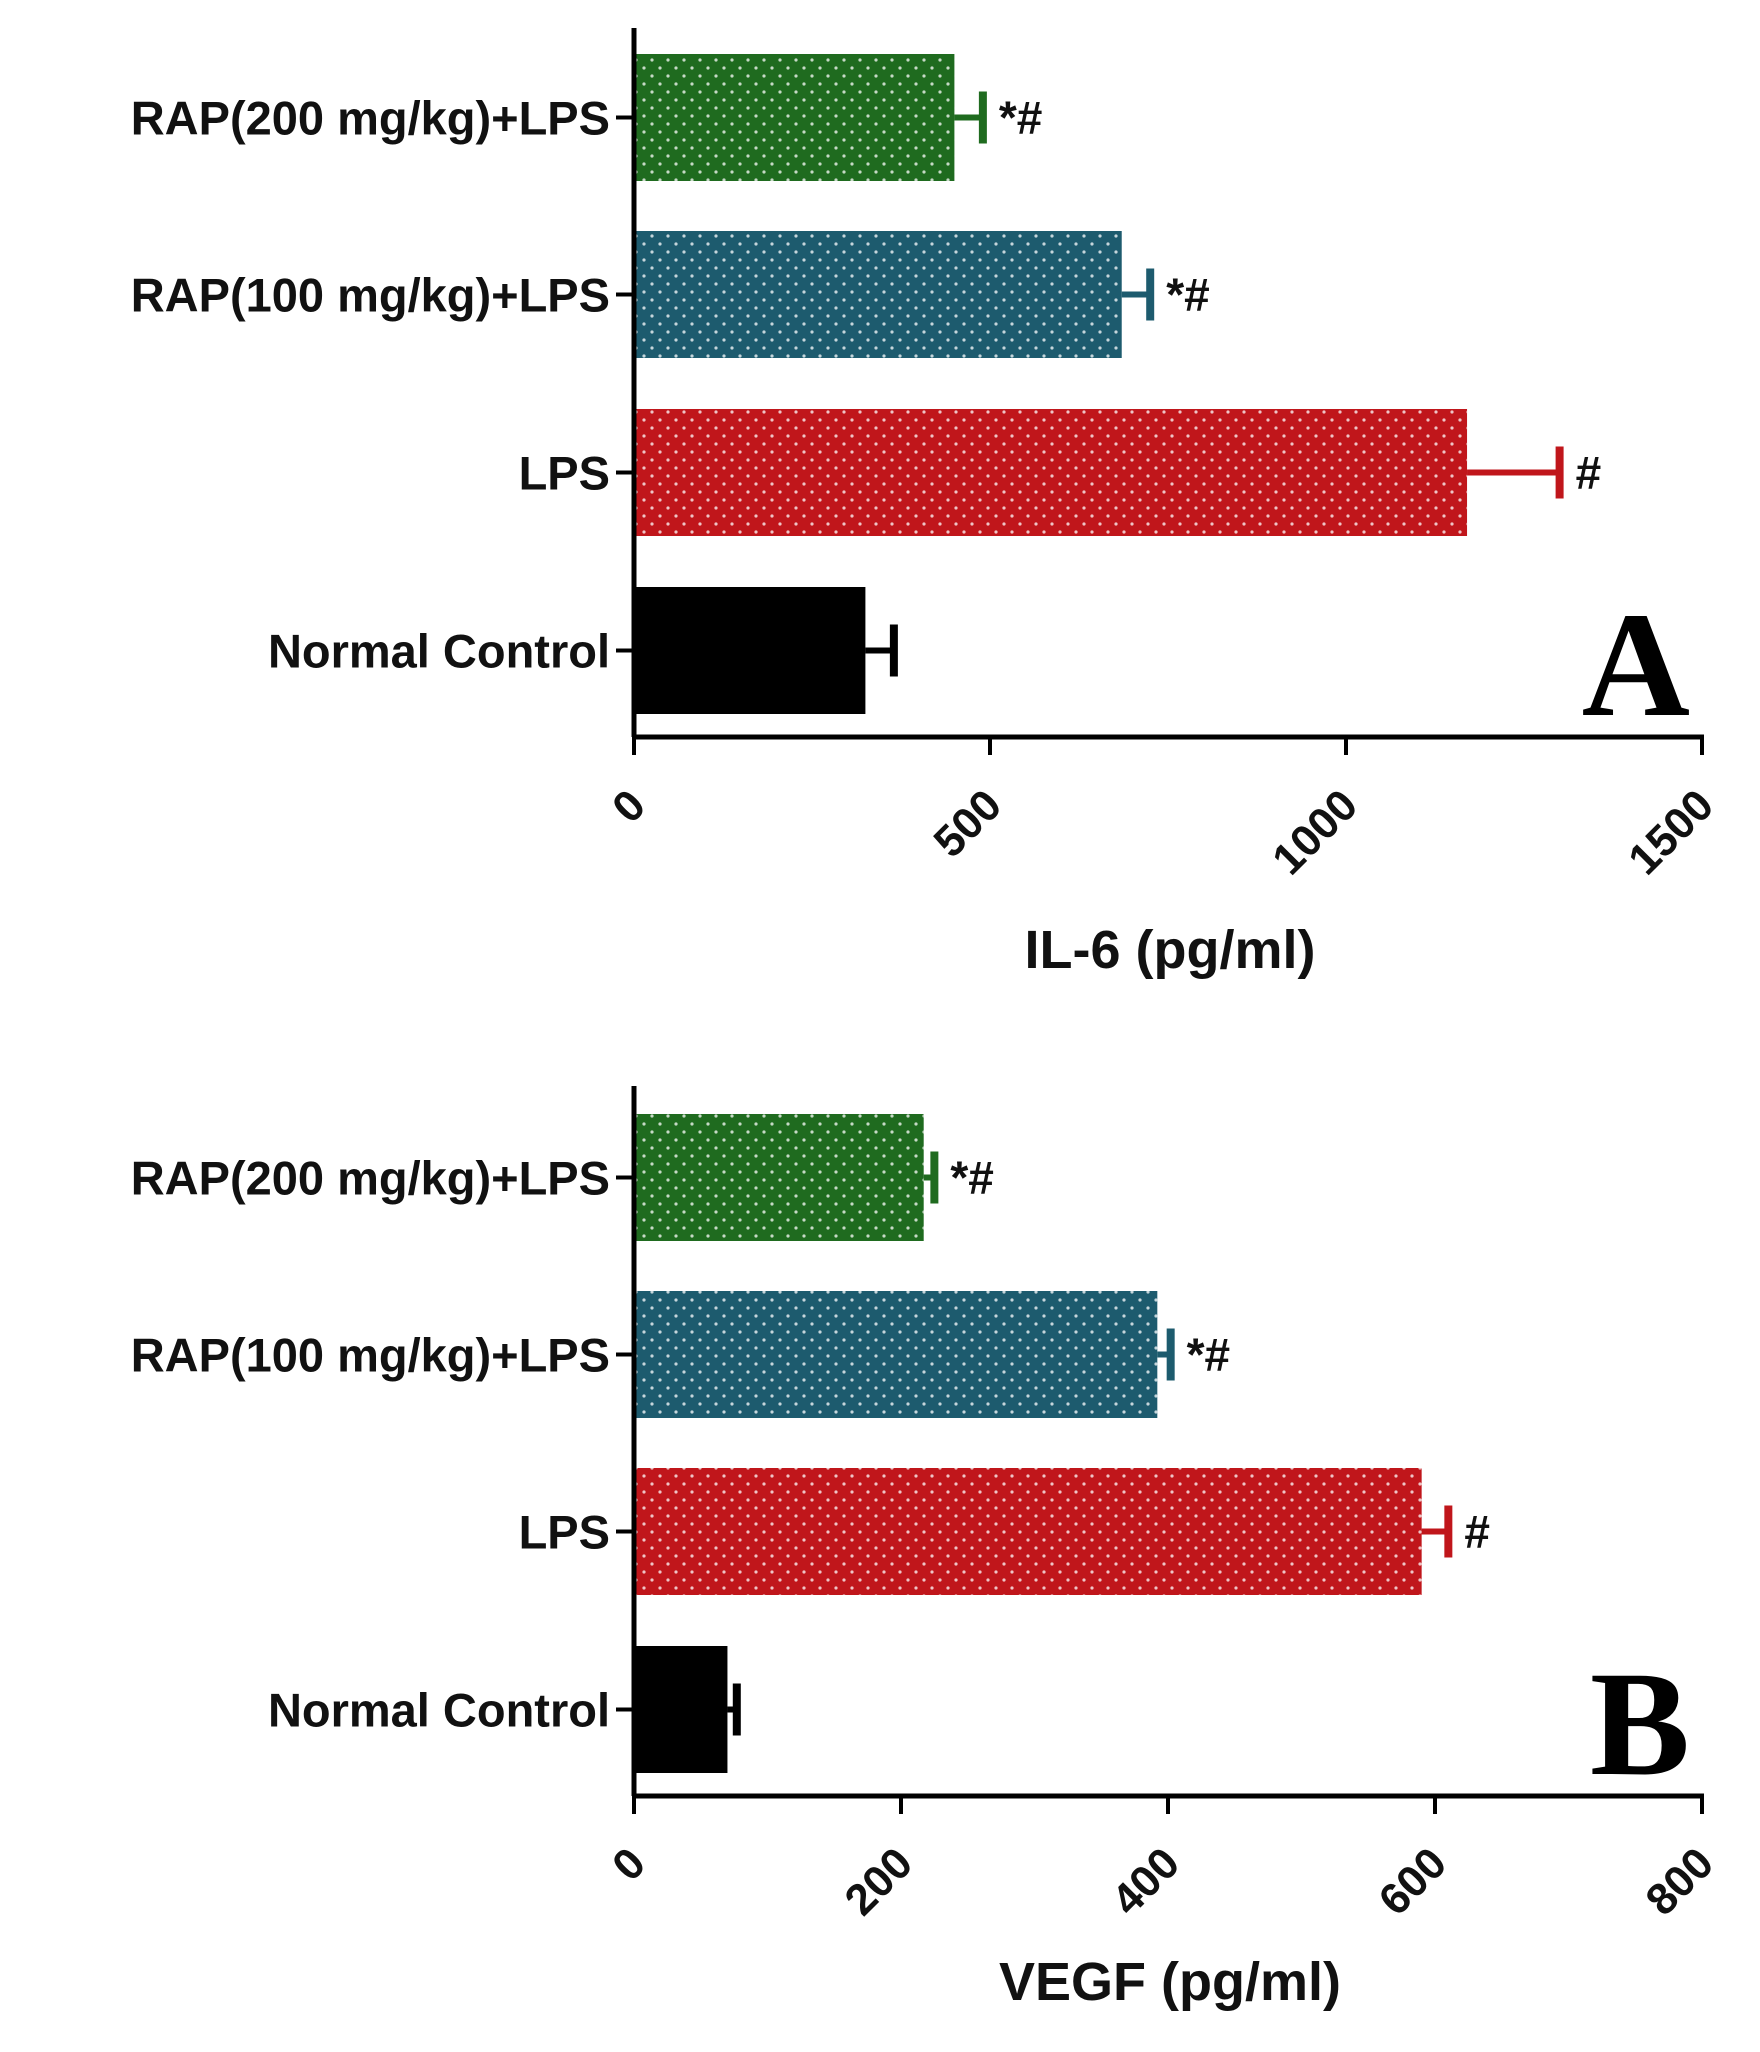 Image resolution: width=1760 pixels, height=2052 pixels. What do you see at coordinates (564, 473) in the screenshot?
I see `panel-a-category-label-3: LPS` at bounding box center [564, 473].